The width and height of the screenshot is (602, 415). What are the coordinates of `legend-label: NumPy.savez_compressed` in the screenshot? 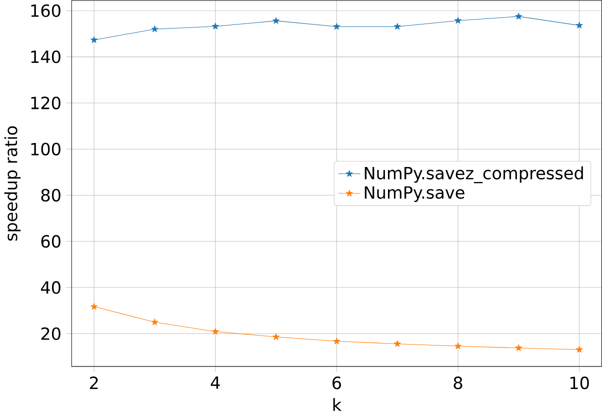 It's located at (473, 175).